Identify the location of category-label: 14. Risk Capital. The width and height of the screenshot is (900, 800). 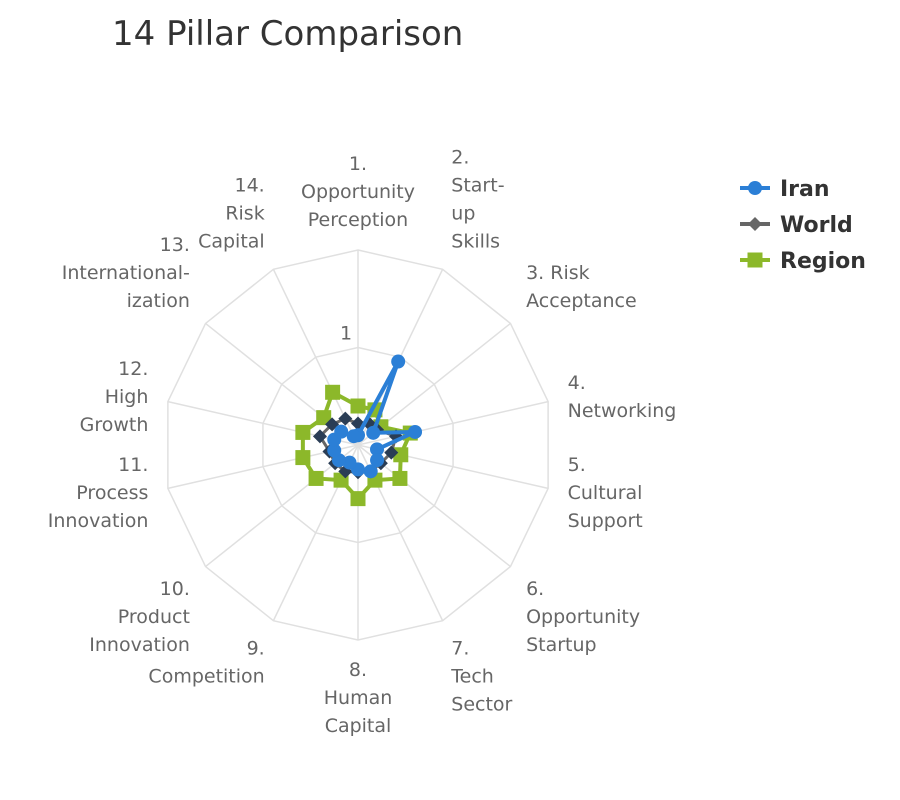
(231, 213).